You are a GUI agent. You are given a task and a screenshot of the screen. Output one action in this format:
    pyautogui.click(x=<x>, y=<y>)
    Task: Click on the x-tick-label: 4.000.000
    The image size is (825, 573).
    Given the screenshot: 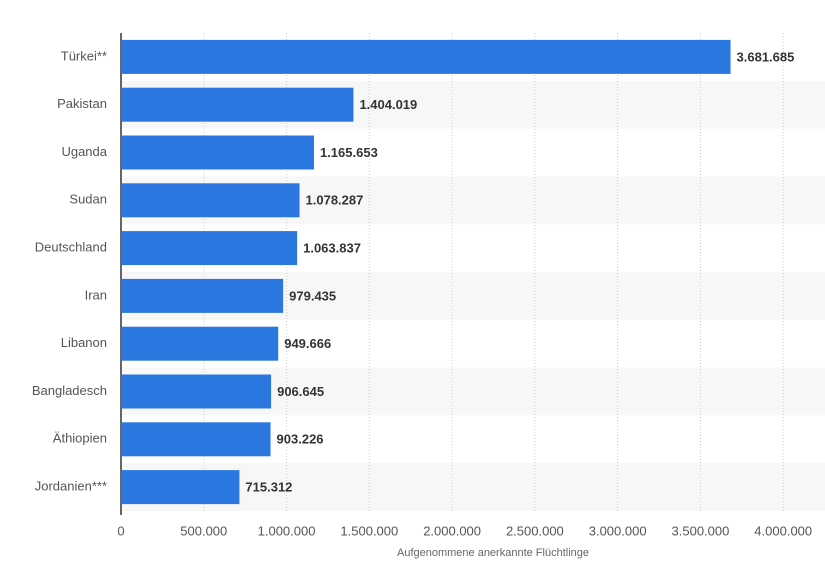 What is the action you would take?
    pyautogui.click(x=783, y=530)
    